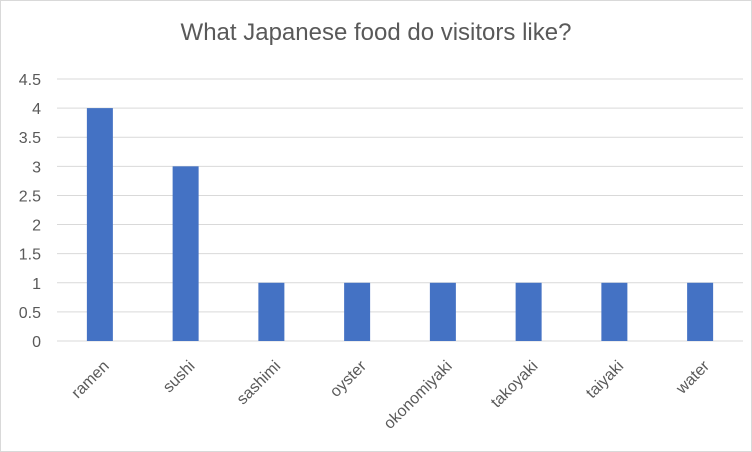  What do you see at coordinates (30, 80) in the screenshot?
I see `y-tick-label: 4.5` at bounding box center [30, 80].